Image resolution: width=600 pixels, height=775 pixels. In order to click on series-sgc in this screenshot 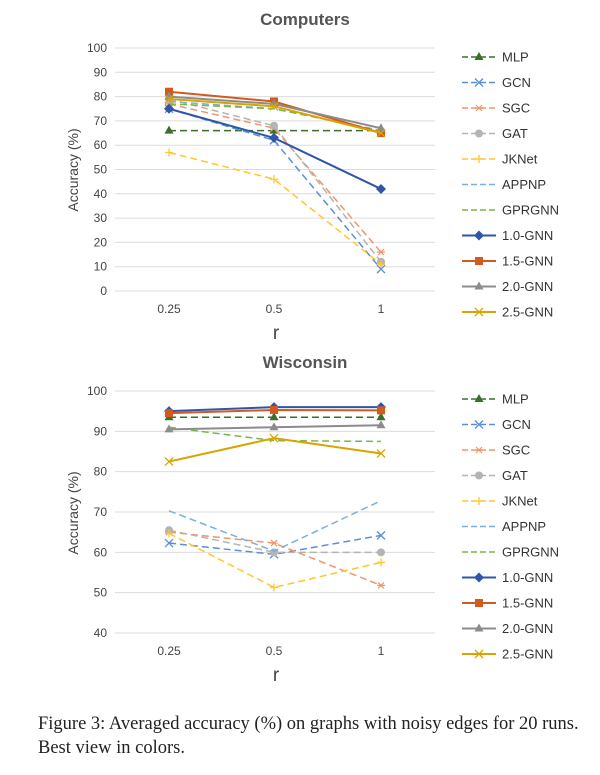, I will do `click(275, 558)`.